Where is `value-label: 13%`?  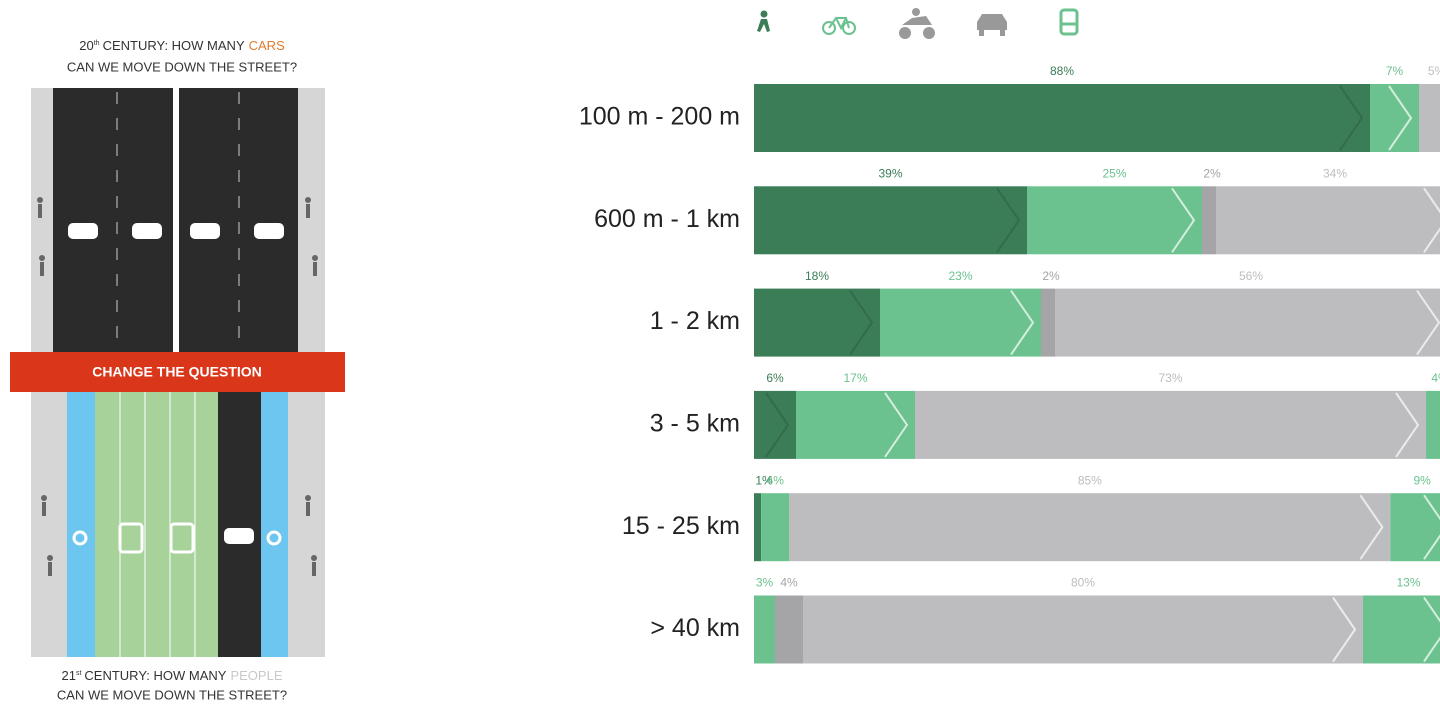
value-label: 13% is located at coordinates (1408, 583).